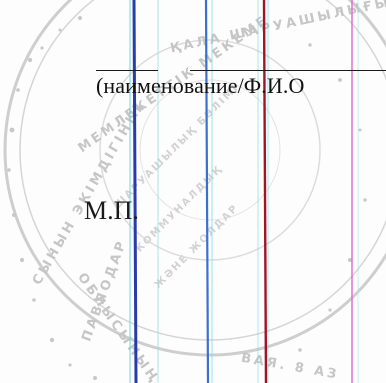  Describe the element at coordinates (200, 85) in the screenshot. I see `name-caption: (наименование/Ф.И.О` at that location.